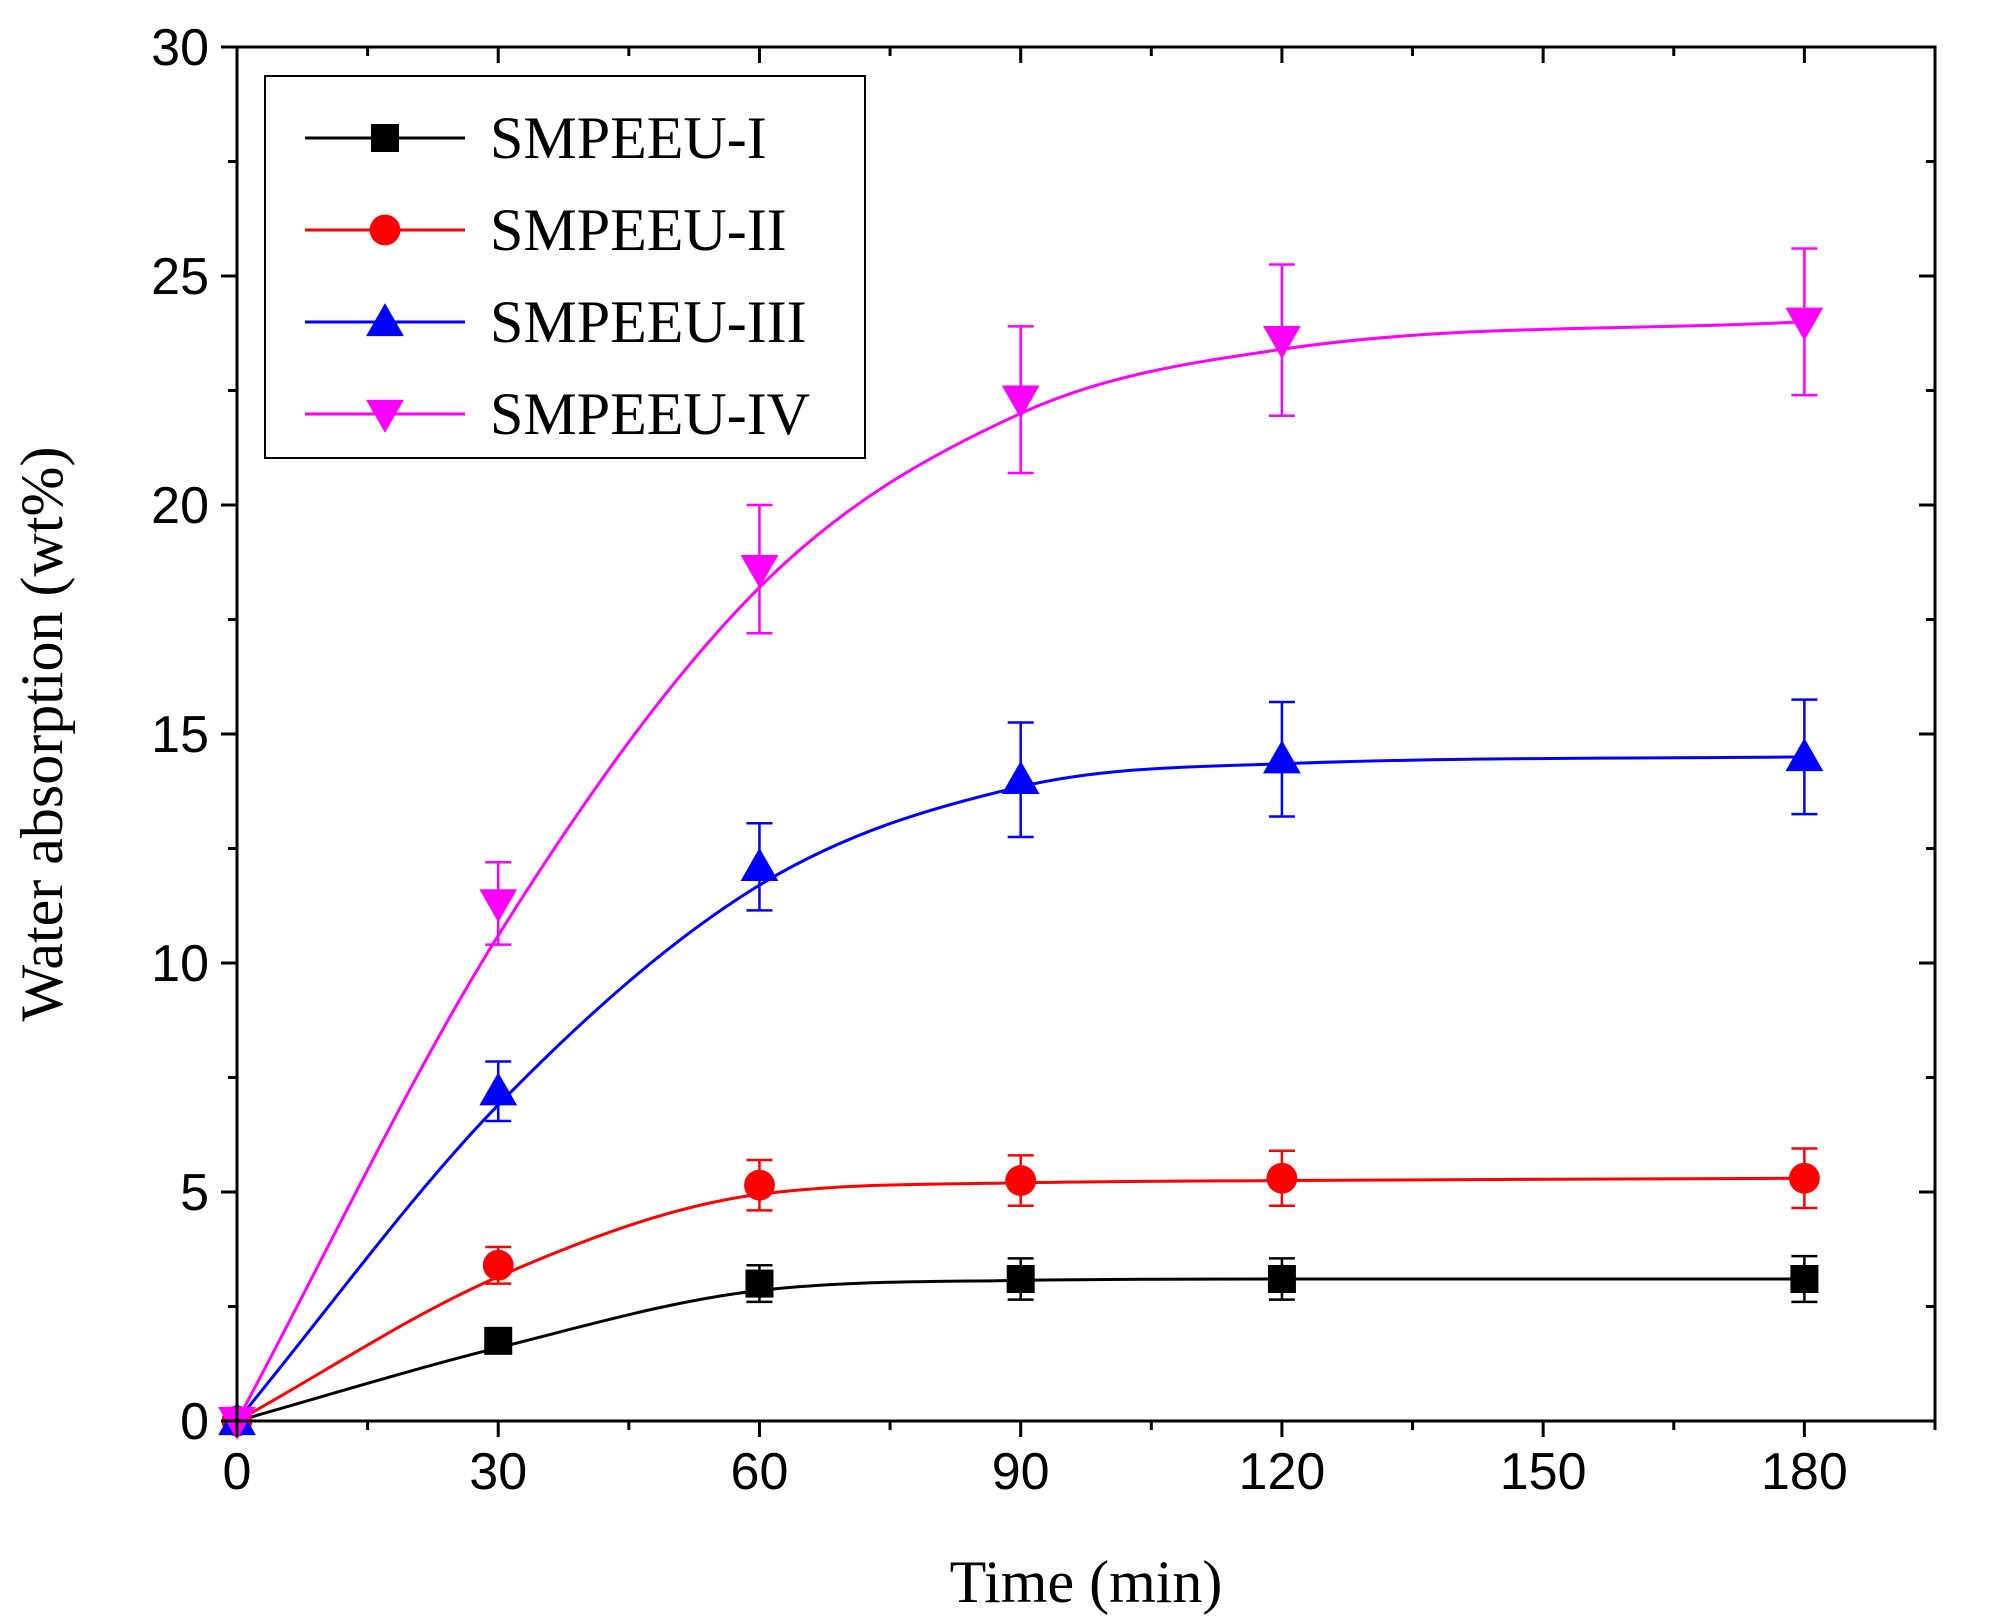 The height and width of the screenshot is (1620, 1998). I want to click on x-axis-title: Time (min), so click(1086, 1582).